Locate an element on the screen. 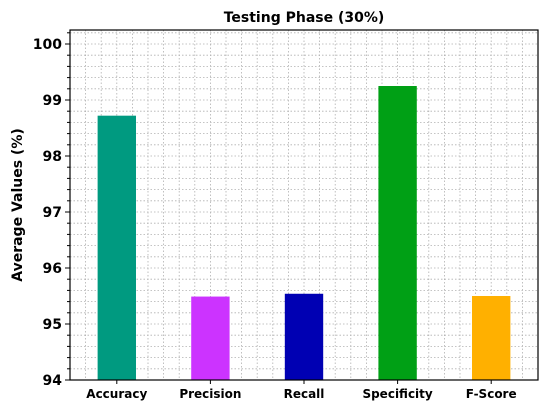  bar-specificity is located at coordinates (397, 233).